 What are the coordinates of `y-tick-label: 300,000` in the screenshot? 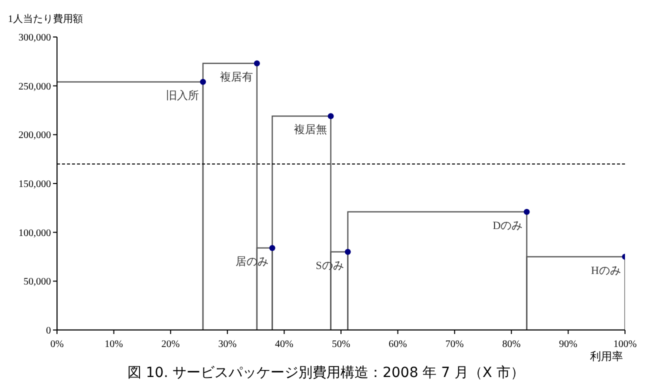 It's located at (34, 38).